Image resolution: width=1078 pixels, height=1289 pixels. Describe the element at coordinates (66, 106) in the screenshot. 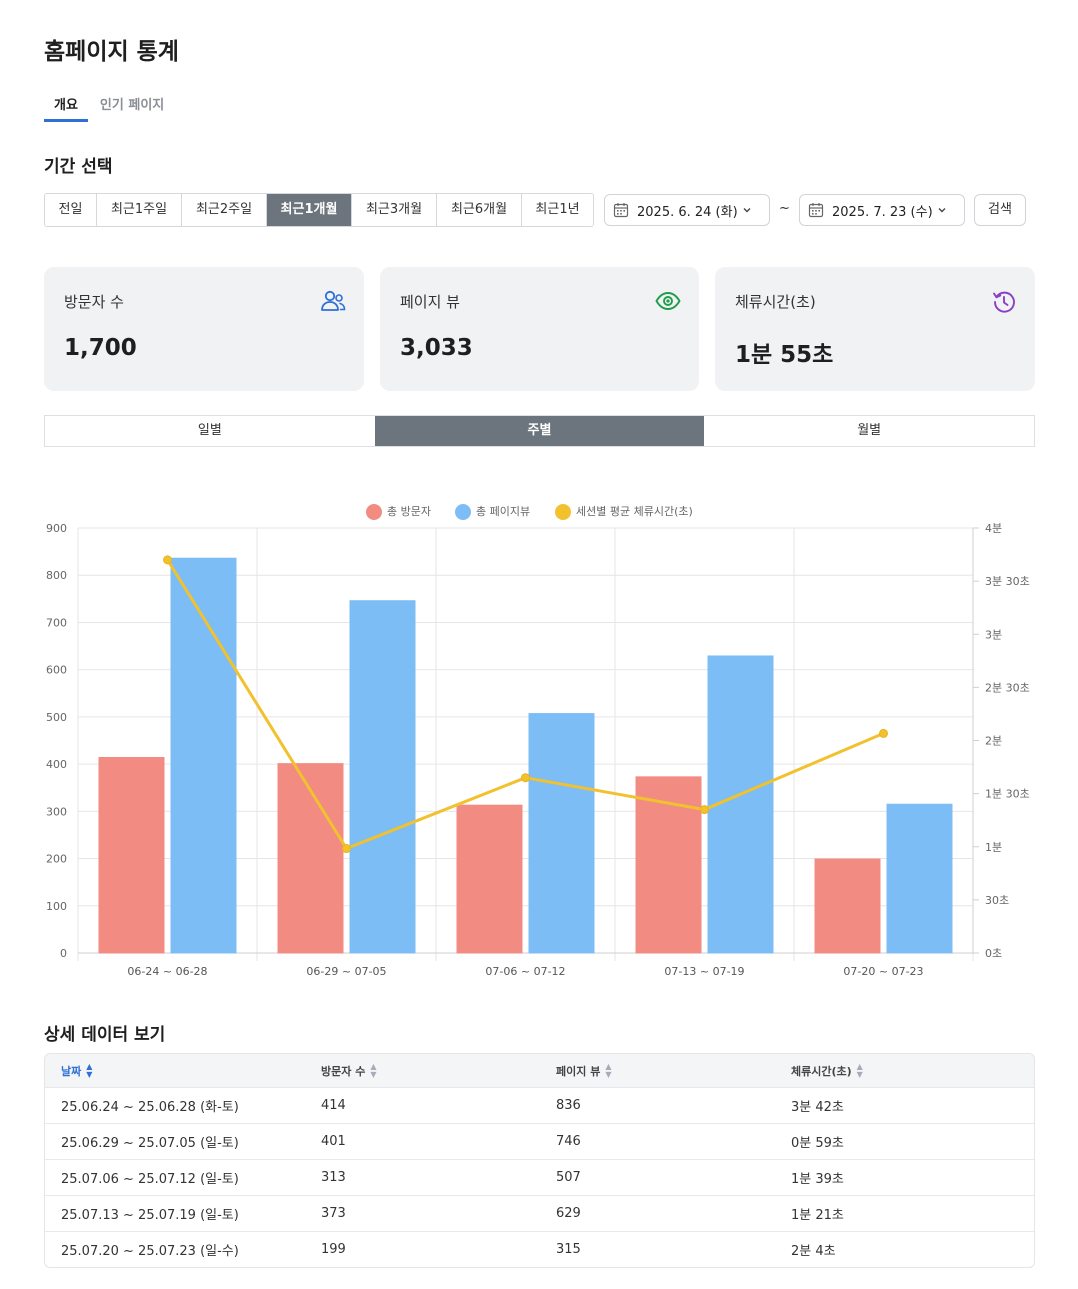

I see `tab-overview: 개요` at that location.